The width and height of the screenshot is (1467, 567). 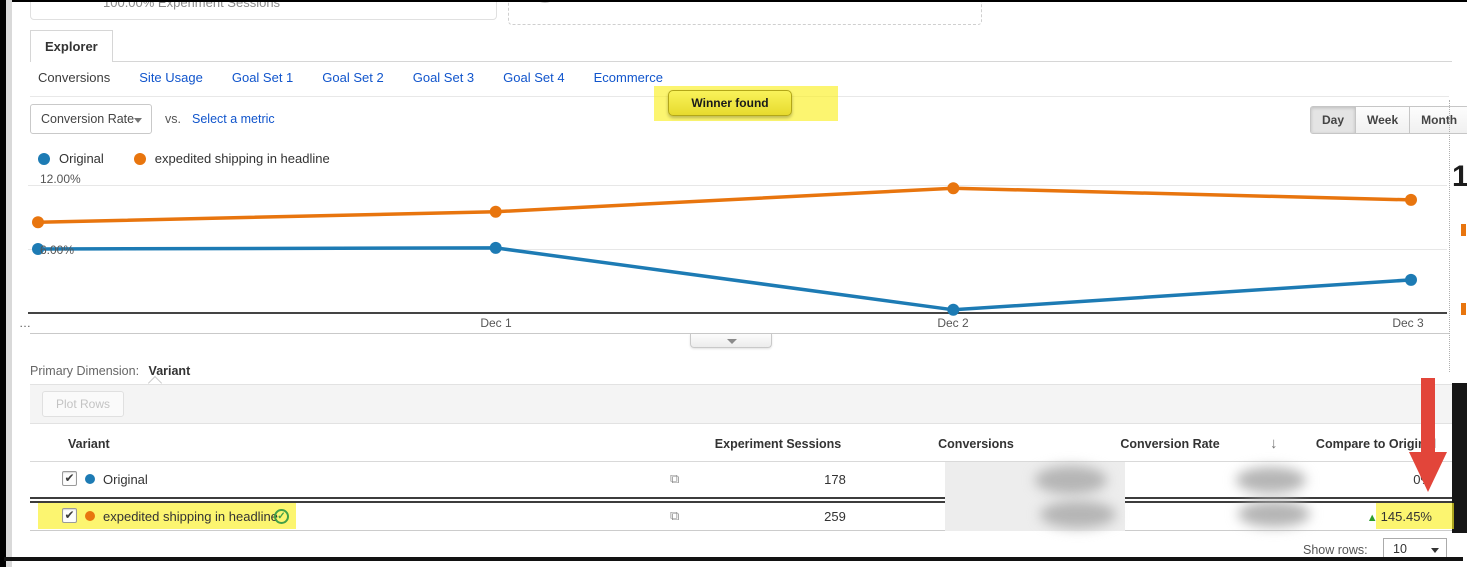 What do you see at coordinates (71, 46) in the screenshot?
I see `tab-explorer: Explorer` at bounding box center [71, 46].